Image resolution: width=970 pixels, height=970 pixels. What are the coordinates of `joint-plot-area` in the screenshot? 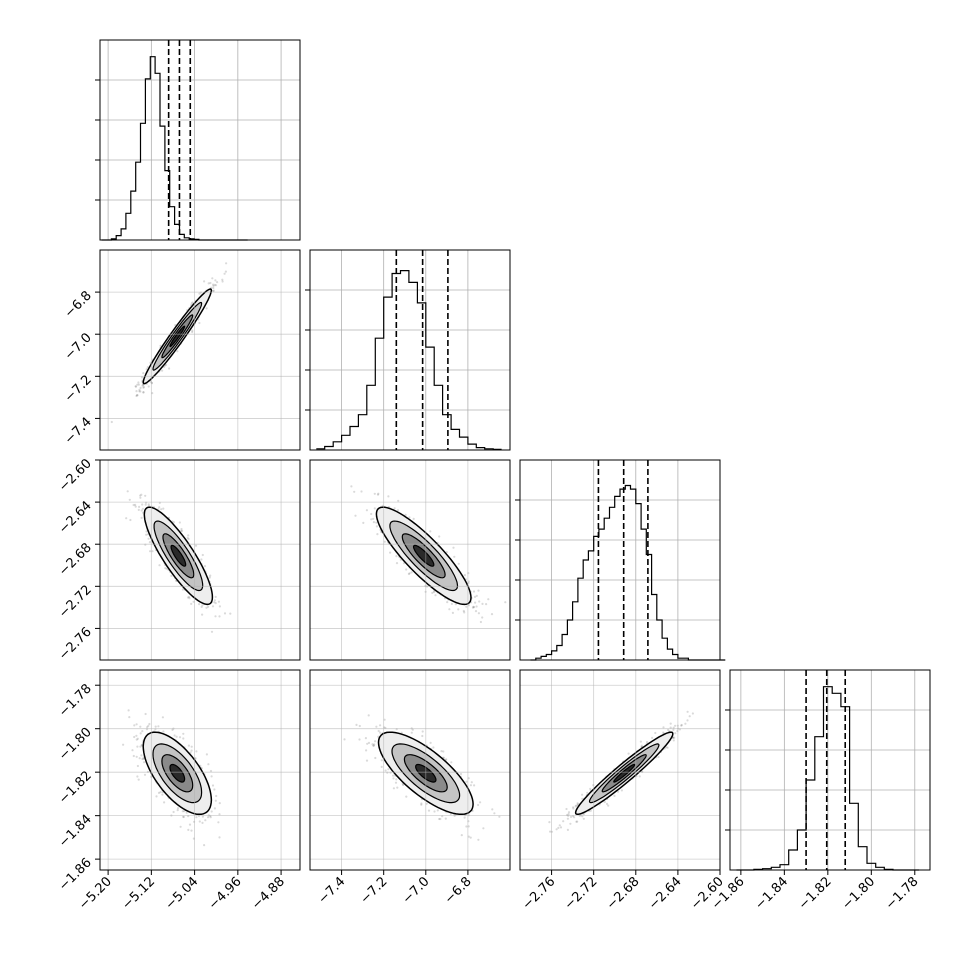 It's located at (178, 561).